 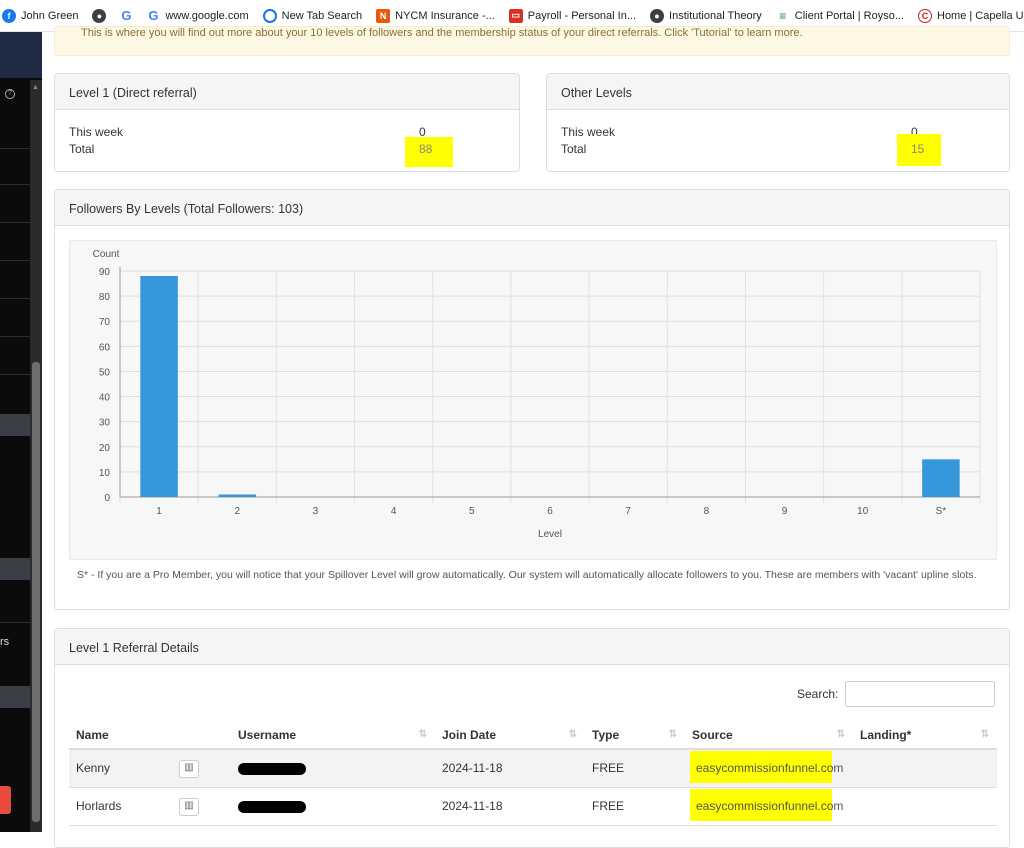 I want to click on bookmark-label: John Green, so click(x=50, y=15).